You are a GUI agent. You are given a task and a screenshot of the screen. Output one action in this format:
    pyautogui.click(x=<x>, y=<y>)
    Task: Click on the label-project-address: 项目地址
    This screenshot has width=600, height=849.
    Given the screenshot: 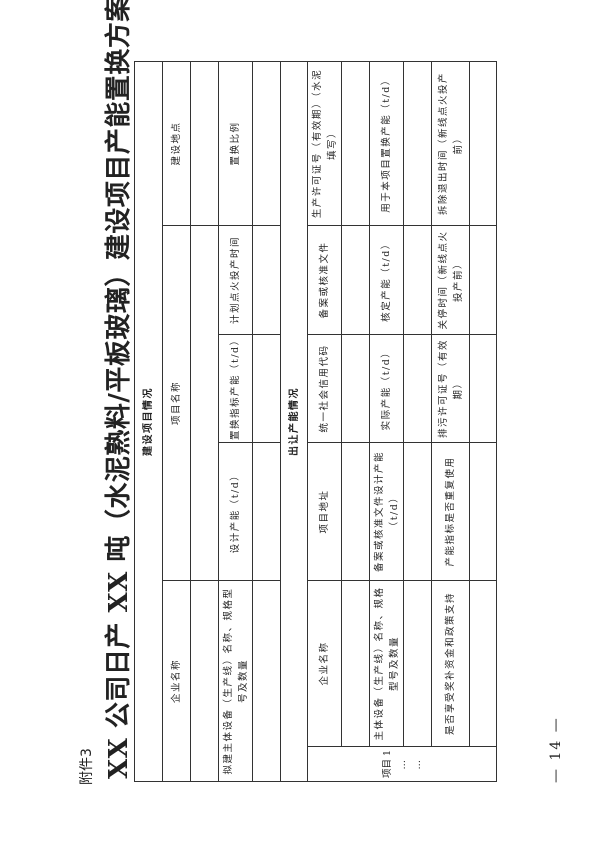 What is the action you would take?
    pyautogui.click(x=324, y=511)
    